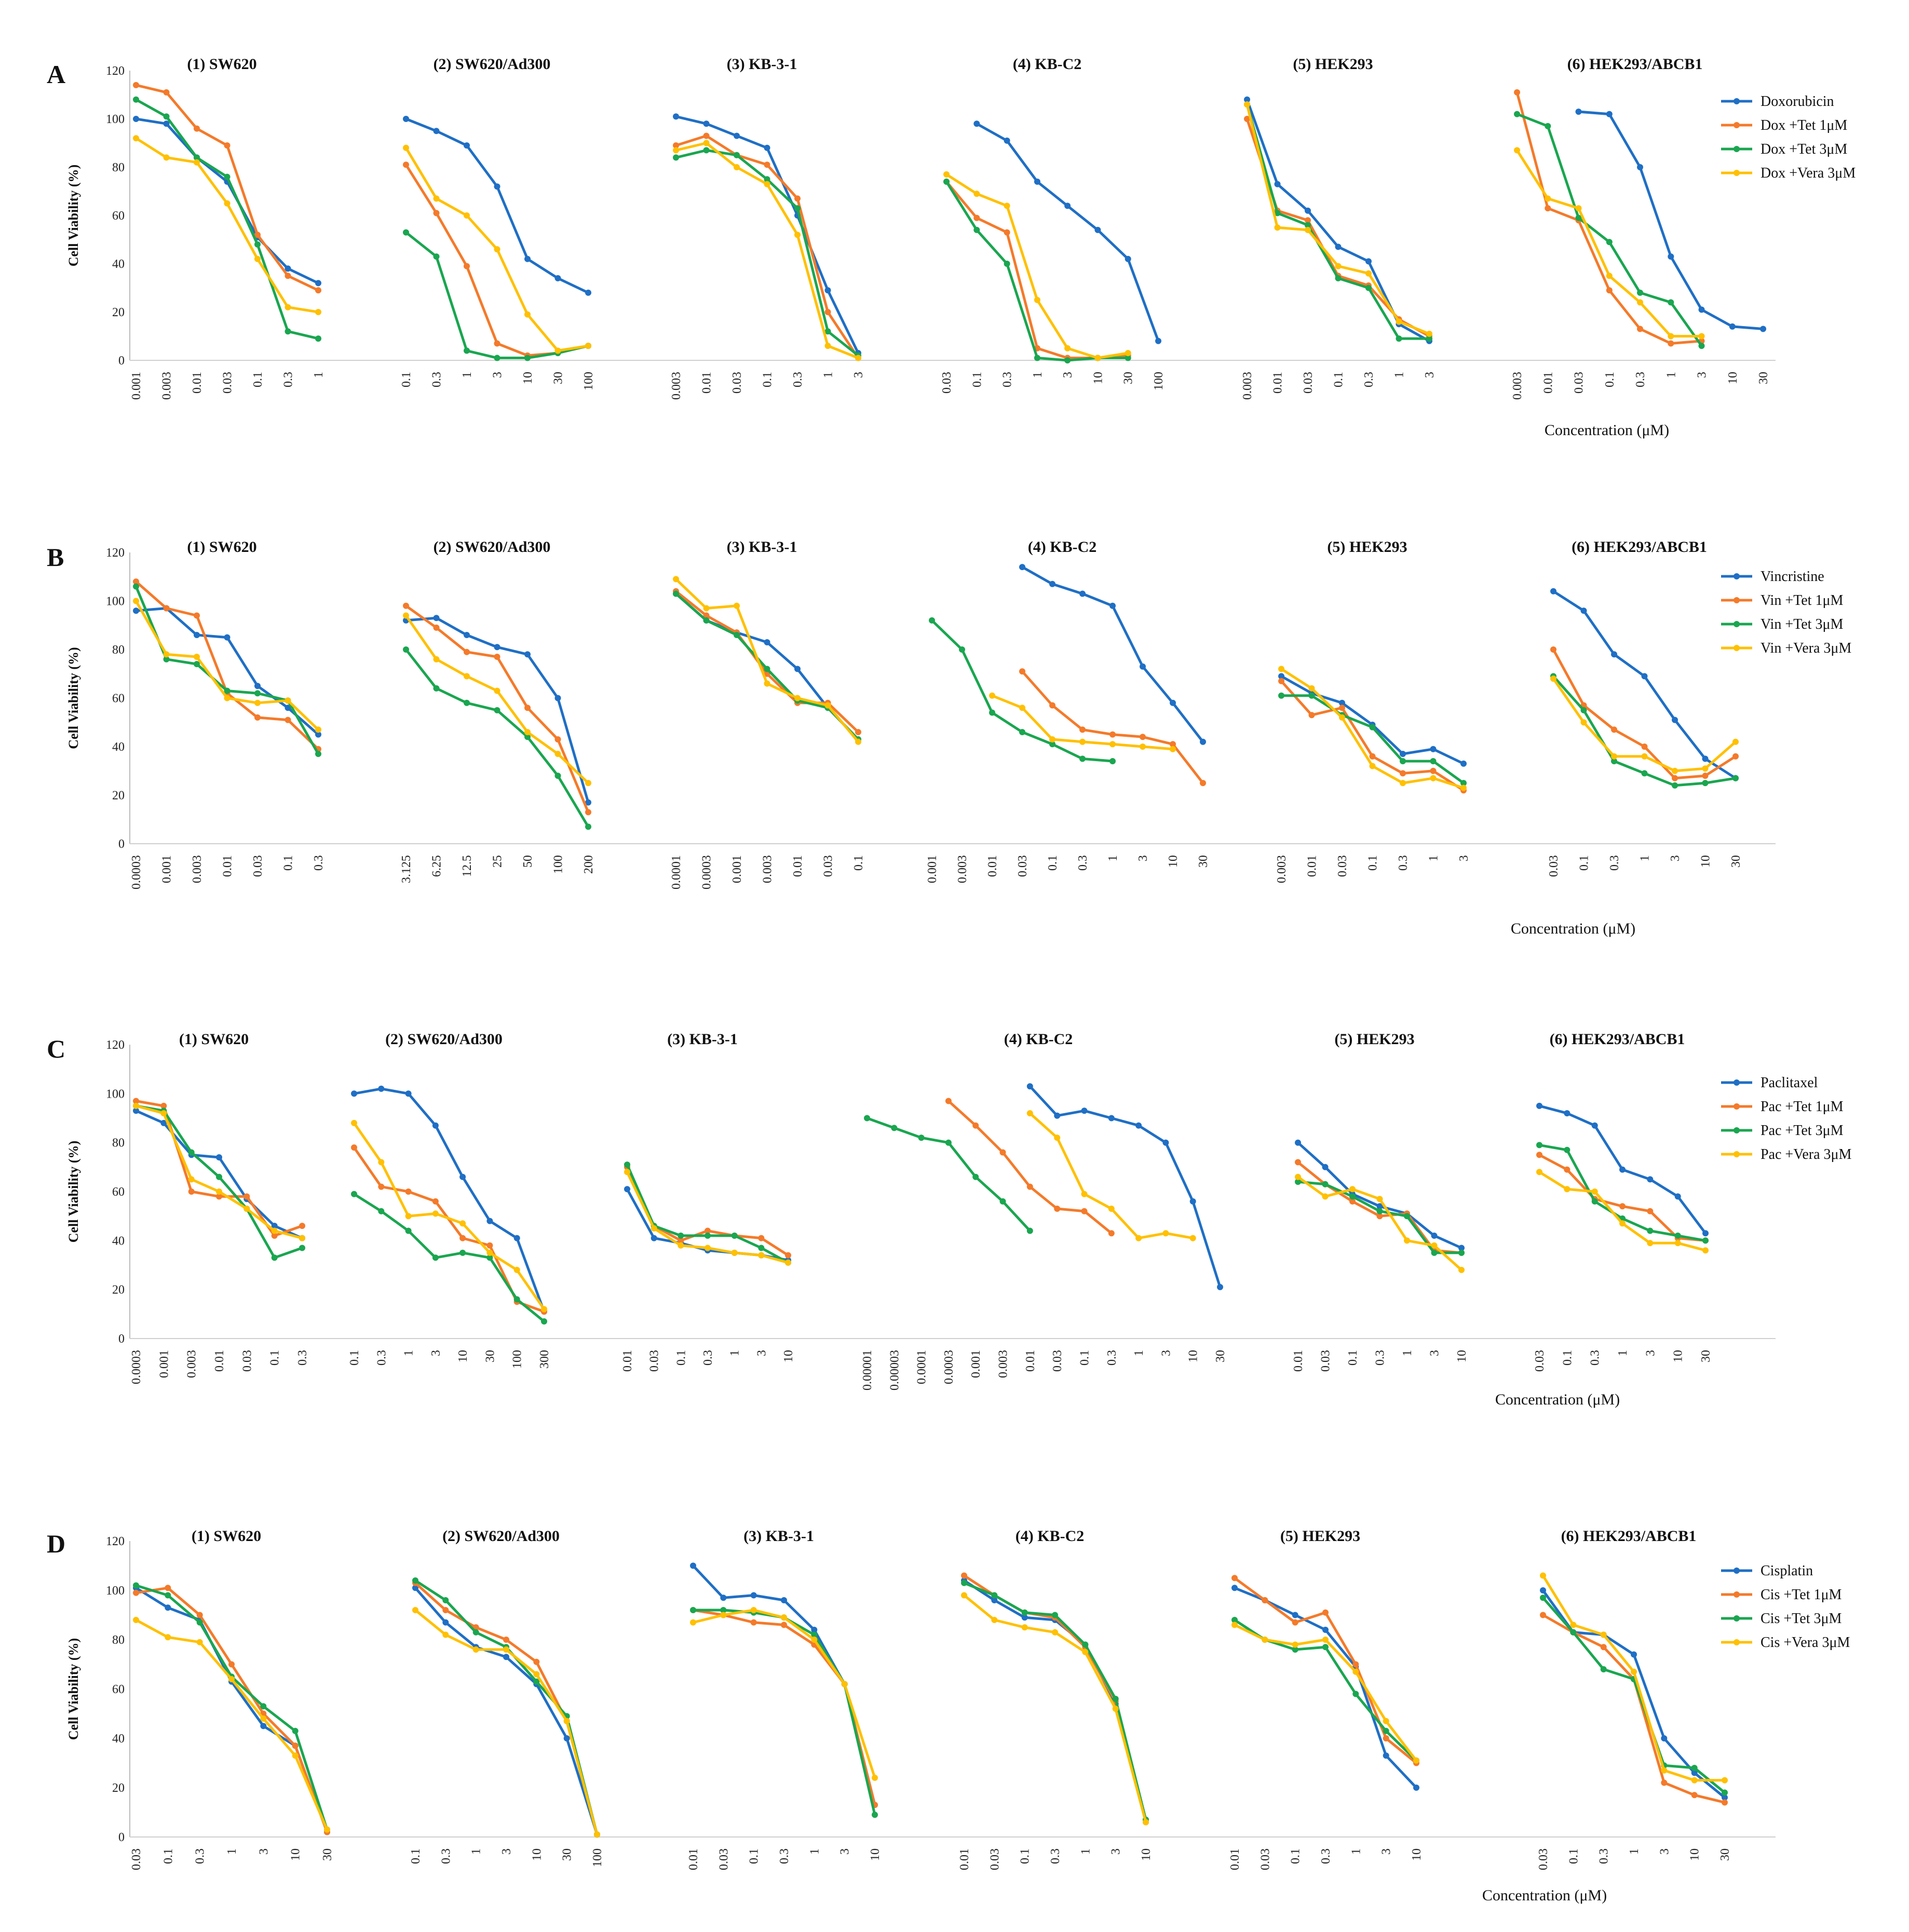 Image resolution: width=1909 pixels, height=1932 pixels. What do you see at coordinates (1326, 1361) in the screenshot?
I see `x-tick-label: 0.03` at bounding box center [1326, 1361].